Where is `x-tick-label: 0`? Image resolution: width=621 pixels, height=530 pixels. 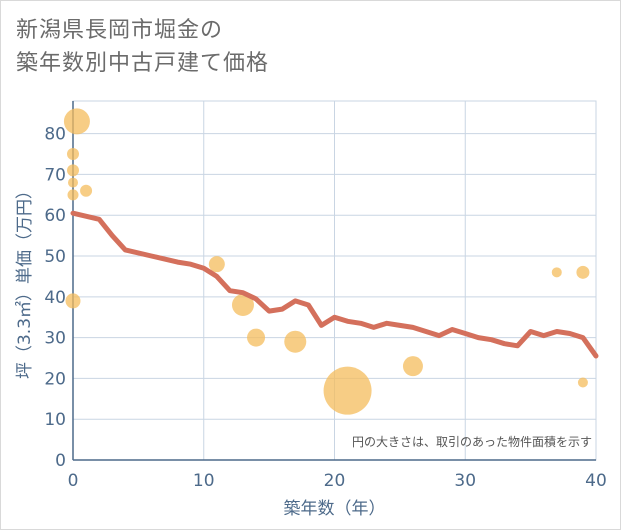
x-tick-label: 0 is located at coordinates (73, 481).